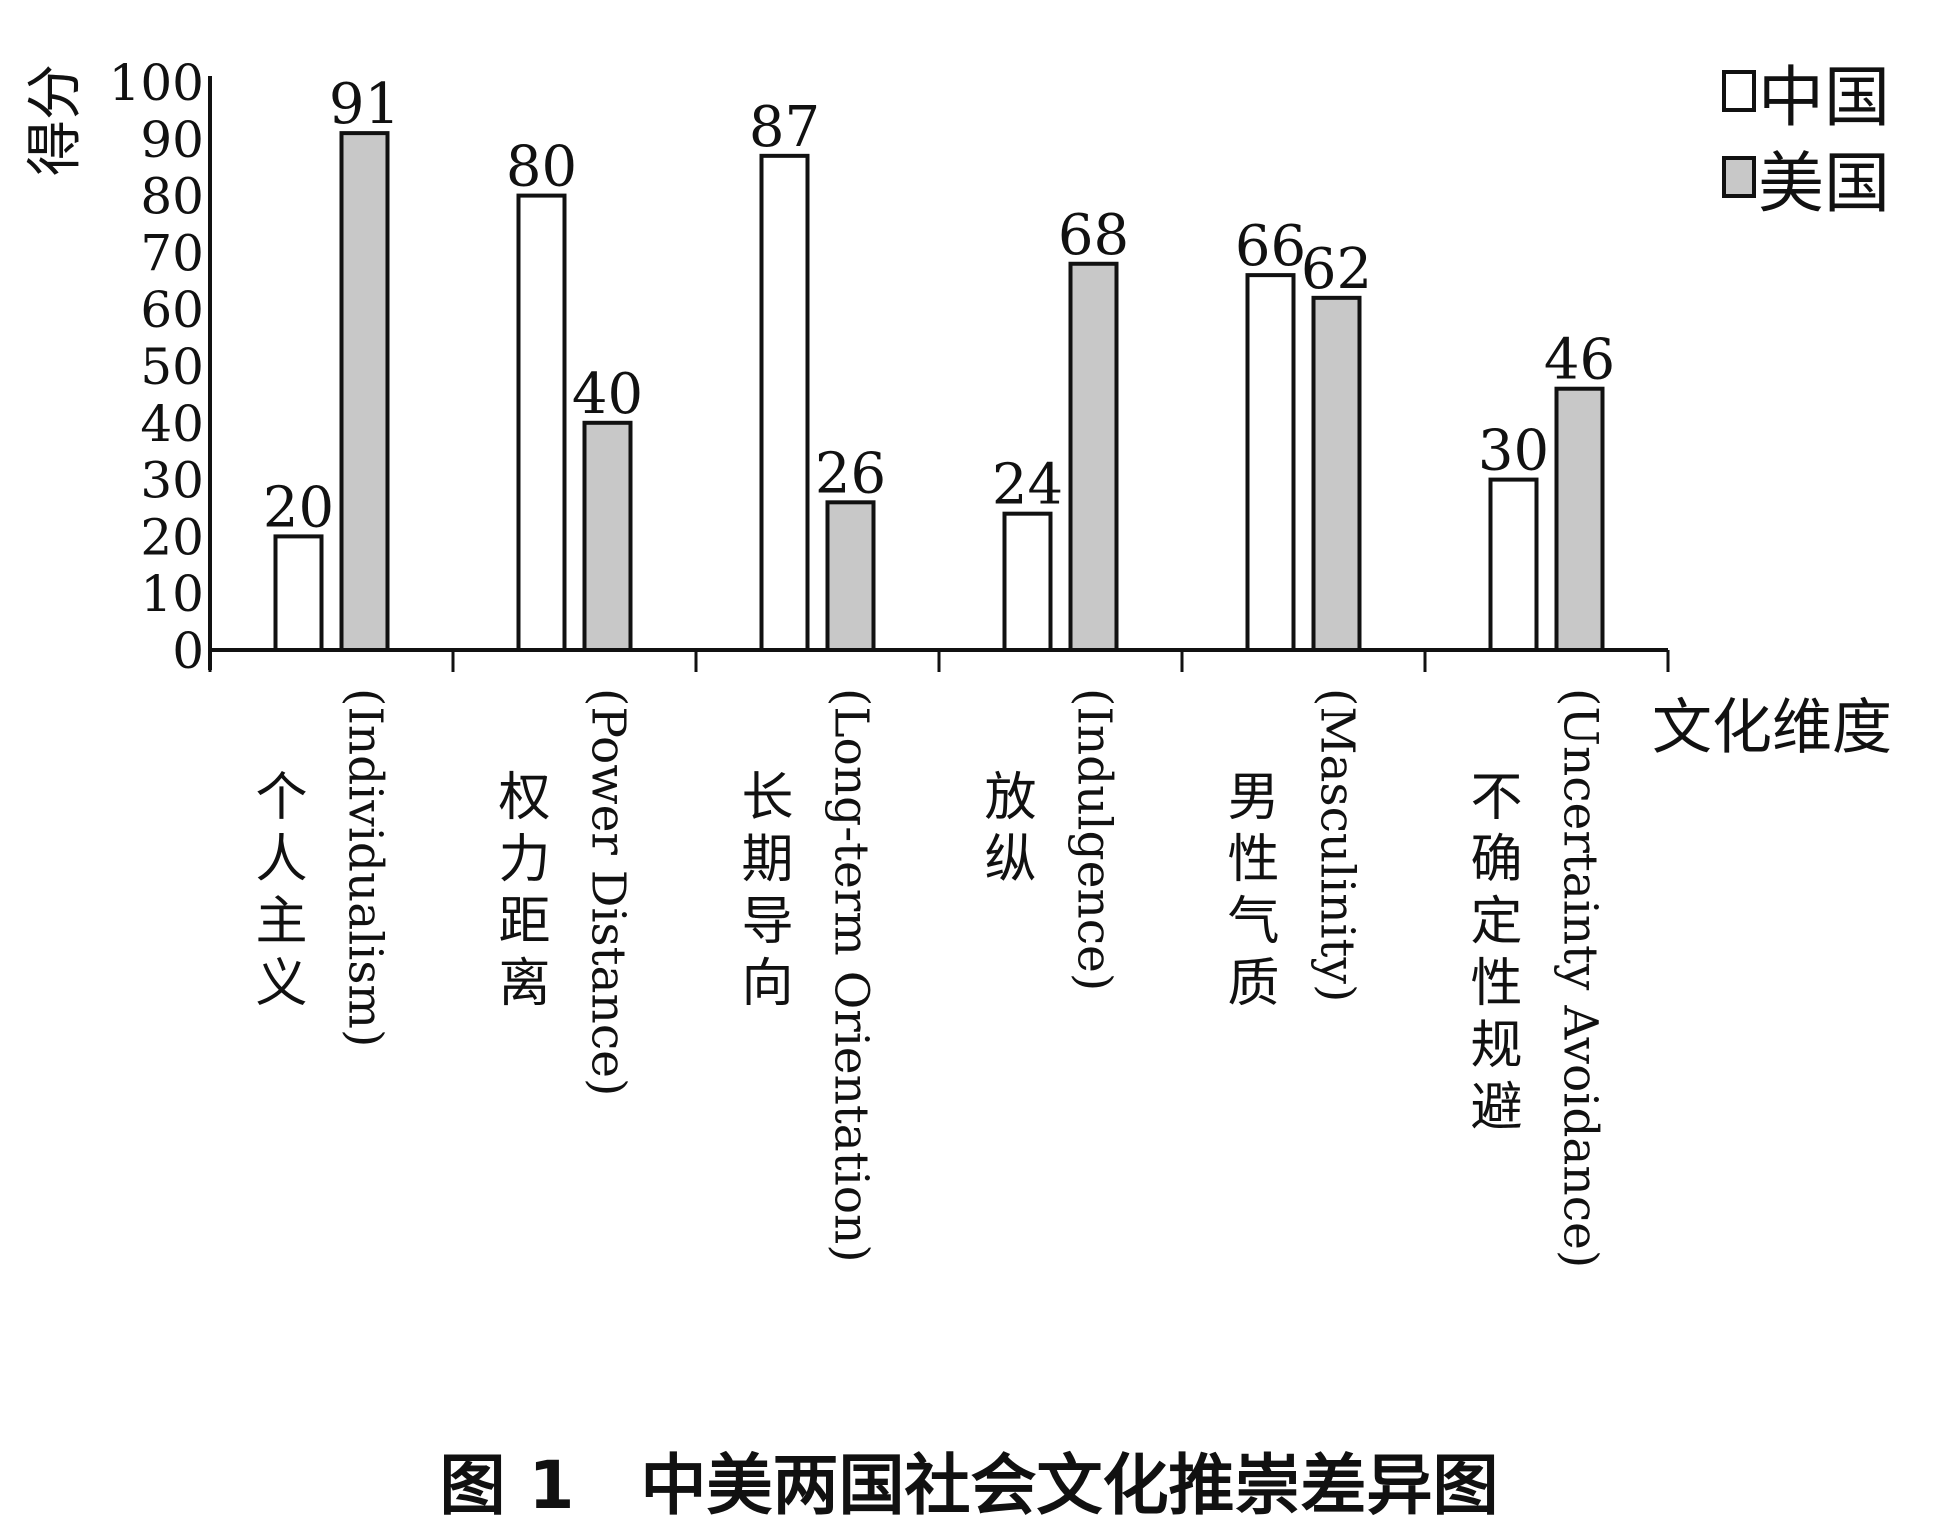 This screenshot has height=1526, width=1938. What do you see at coordinates (524, 891) in the screenshot?
I see `category-label-cn: 权力距离` at bounding box center [524, 891].